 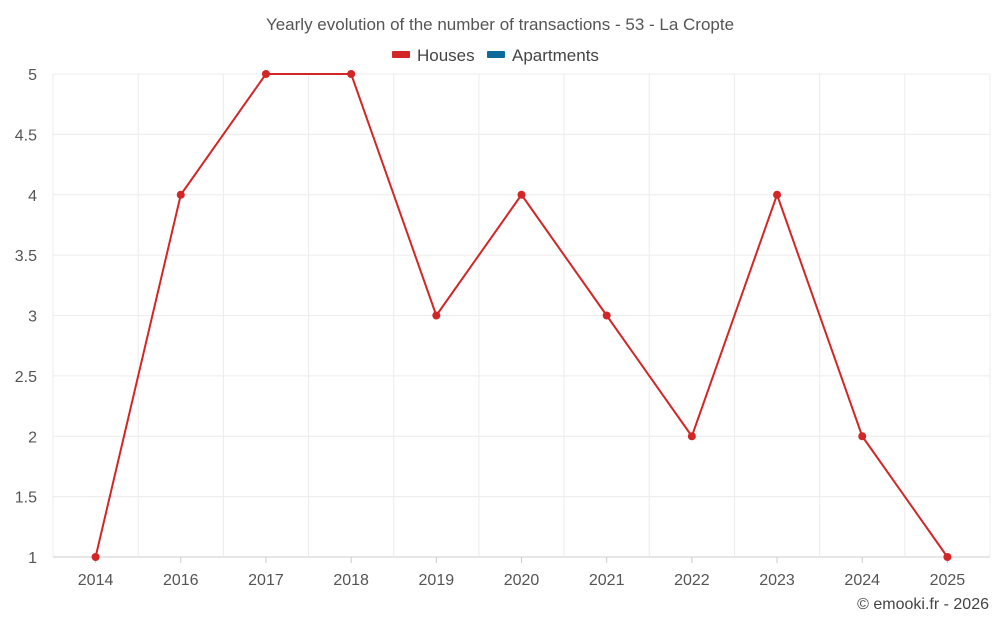 What do you see at coordinates (436, 315) in the screenshot?
I see `houses-point-2019` at bounding box center [436, 315].